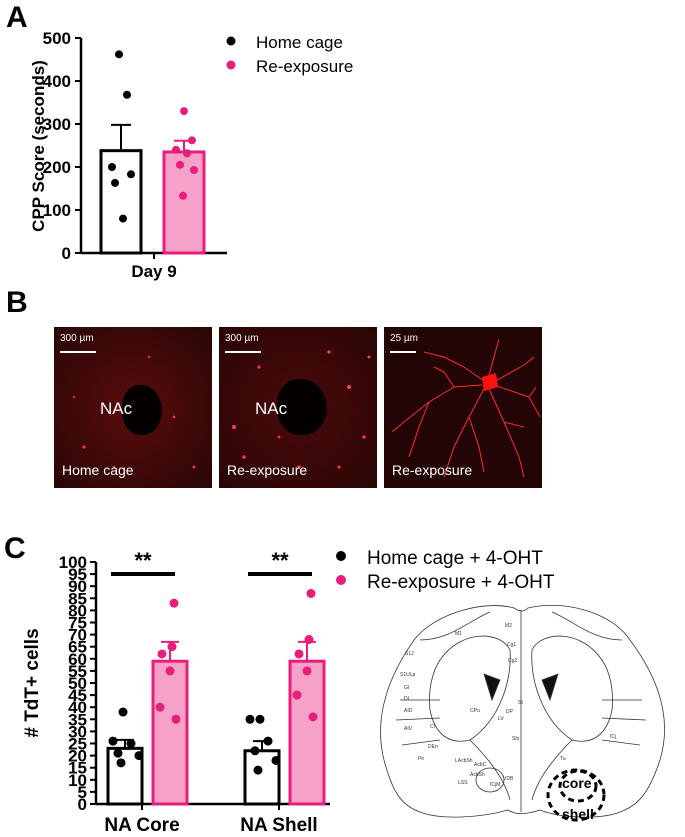  I want to click on atlas-region-label: M1, so click(458, 634).